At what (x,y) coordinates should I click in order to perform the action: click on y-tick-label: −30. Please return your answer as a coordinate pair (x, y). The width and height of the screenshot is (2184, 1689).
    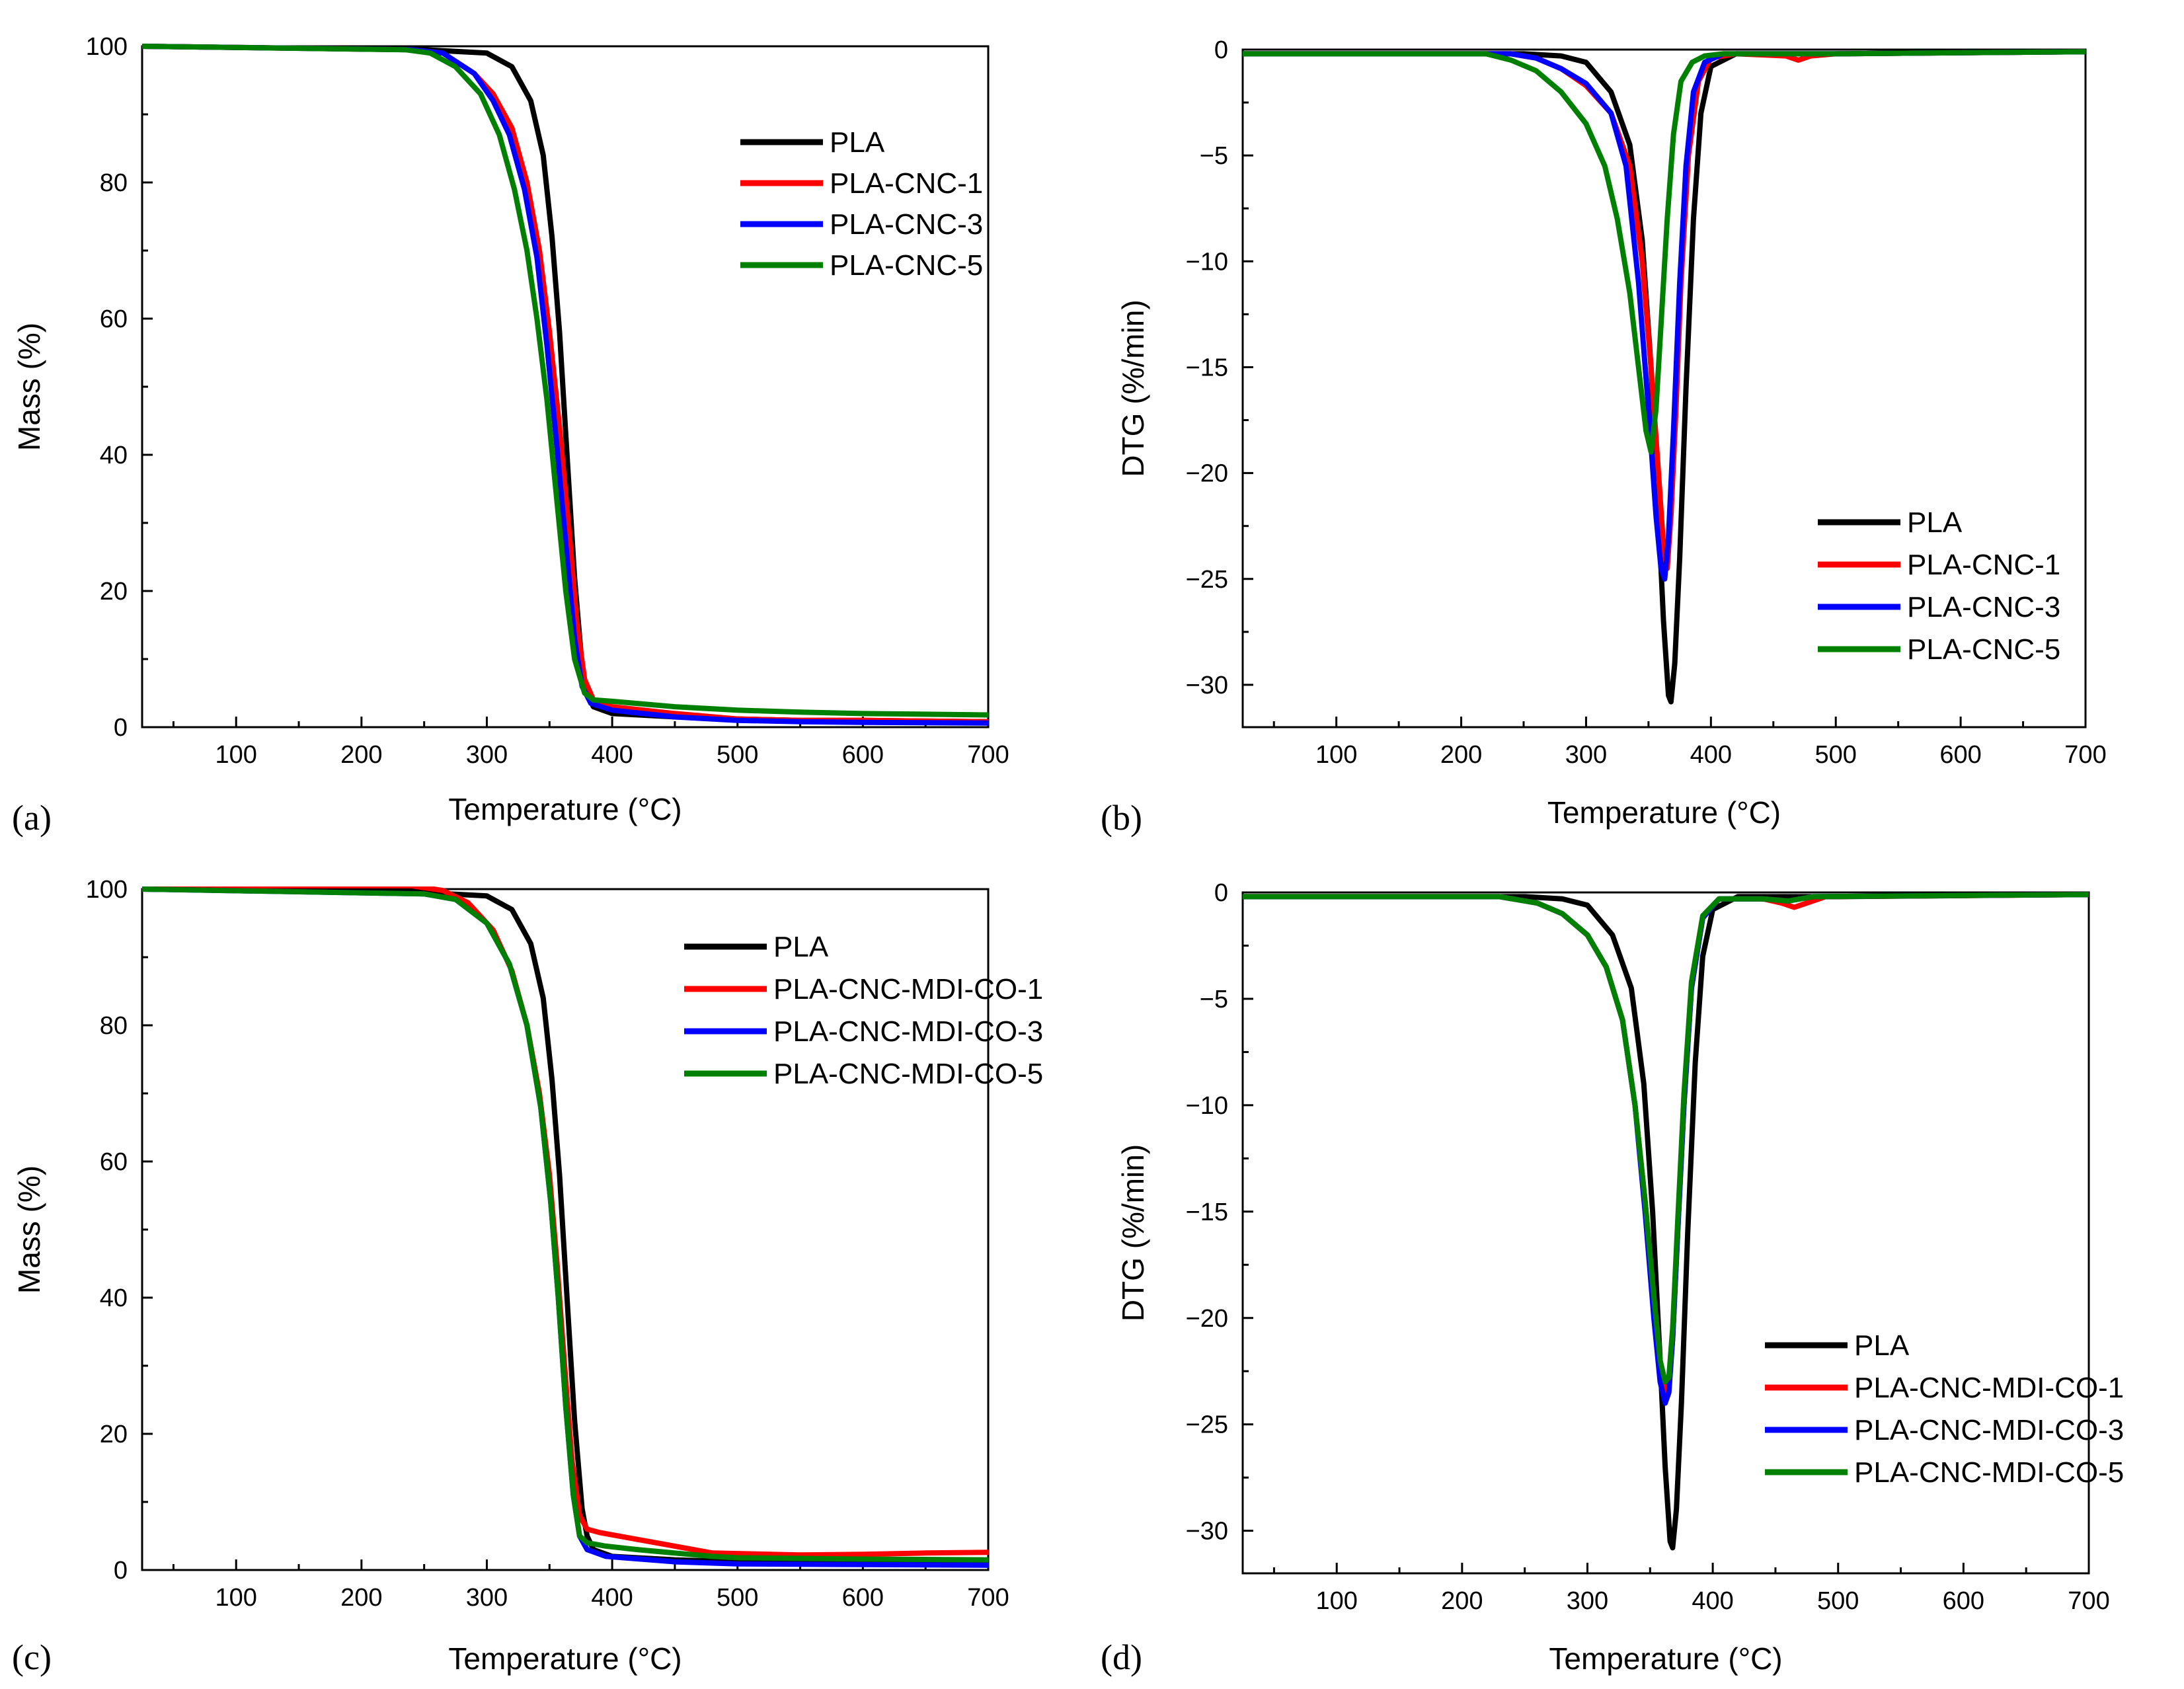
    Looking at the image, I should click on (1207, 685).